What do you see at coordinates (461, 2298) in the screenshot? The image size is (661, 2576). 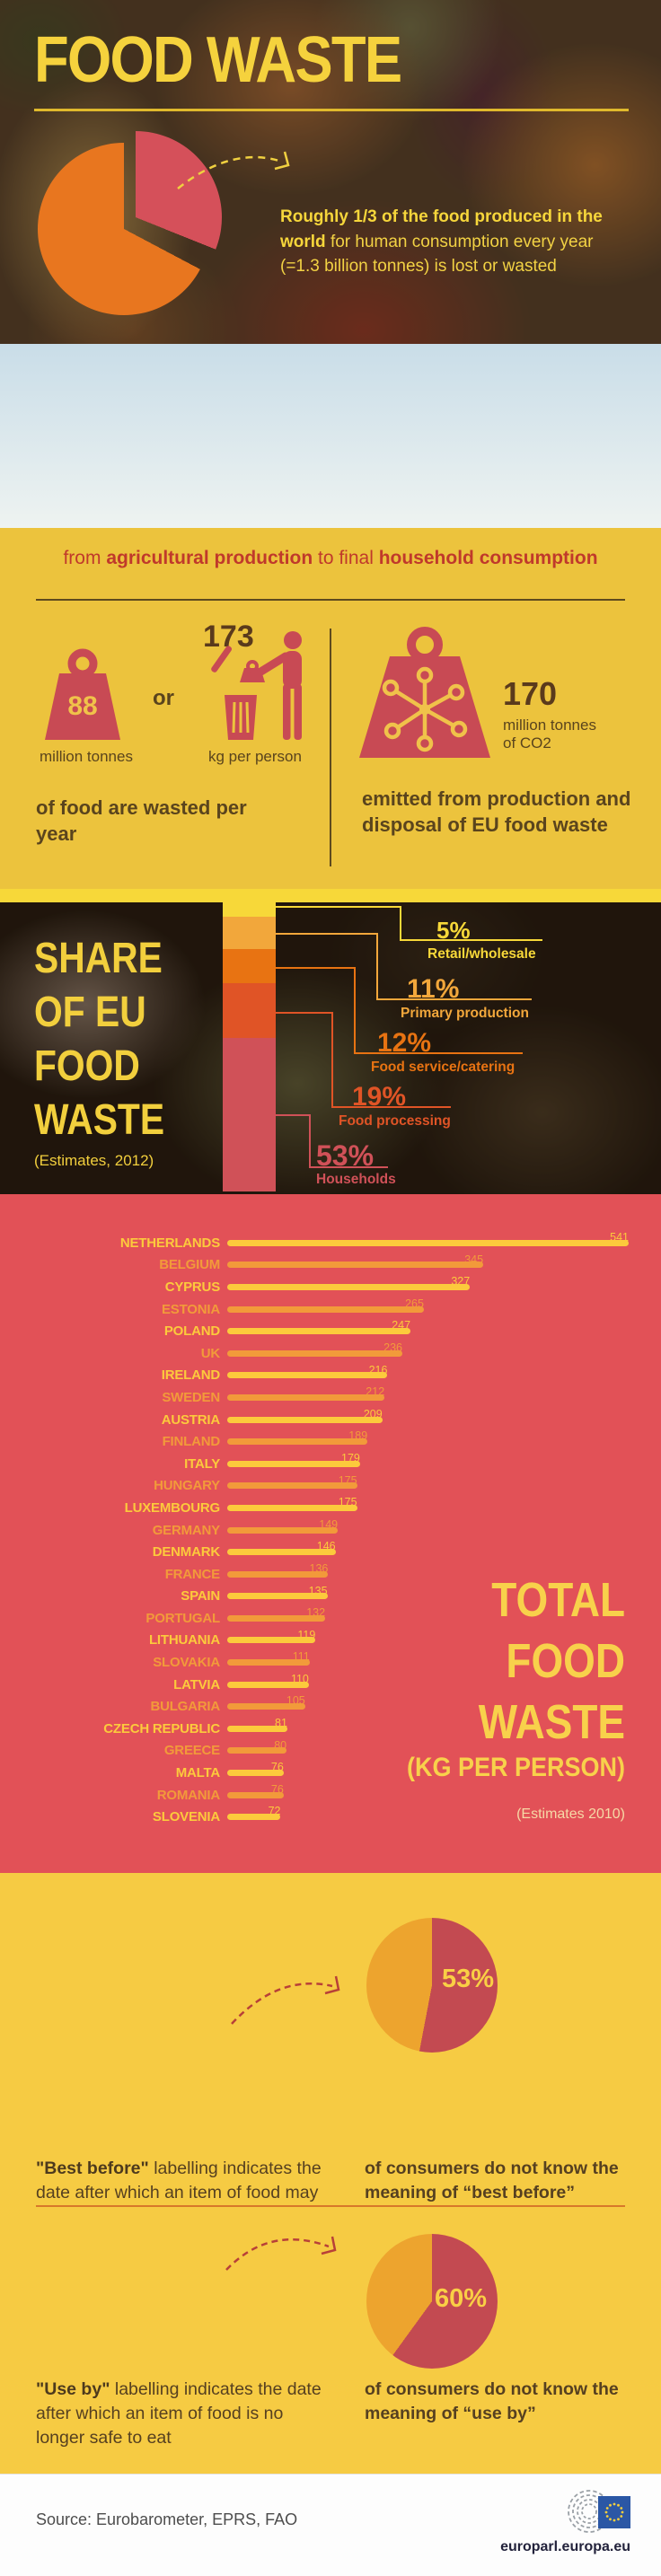 I see `use-by-pie-label: 60%` at bounding box center [461, 2298].